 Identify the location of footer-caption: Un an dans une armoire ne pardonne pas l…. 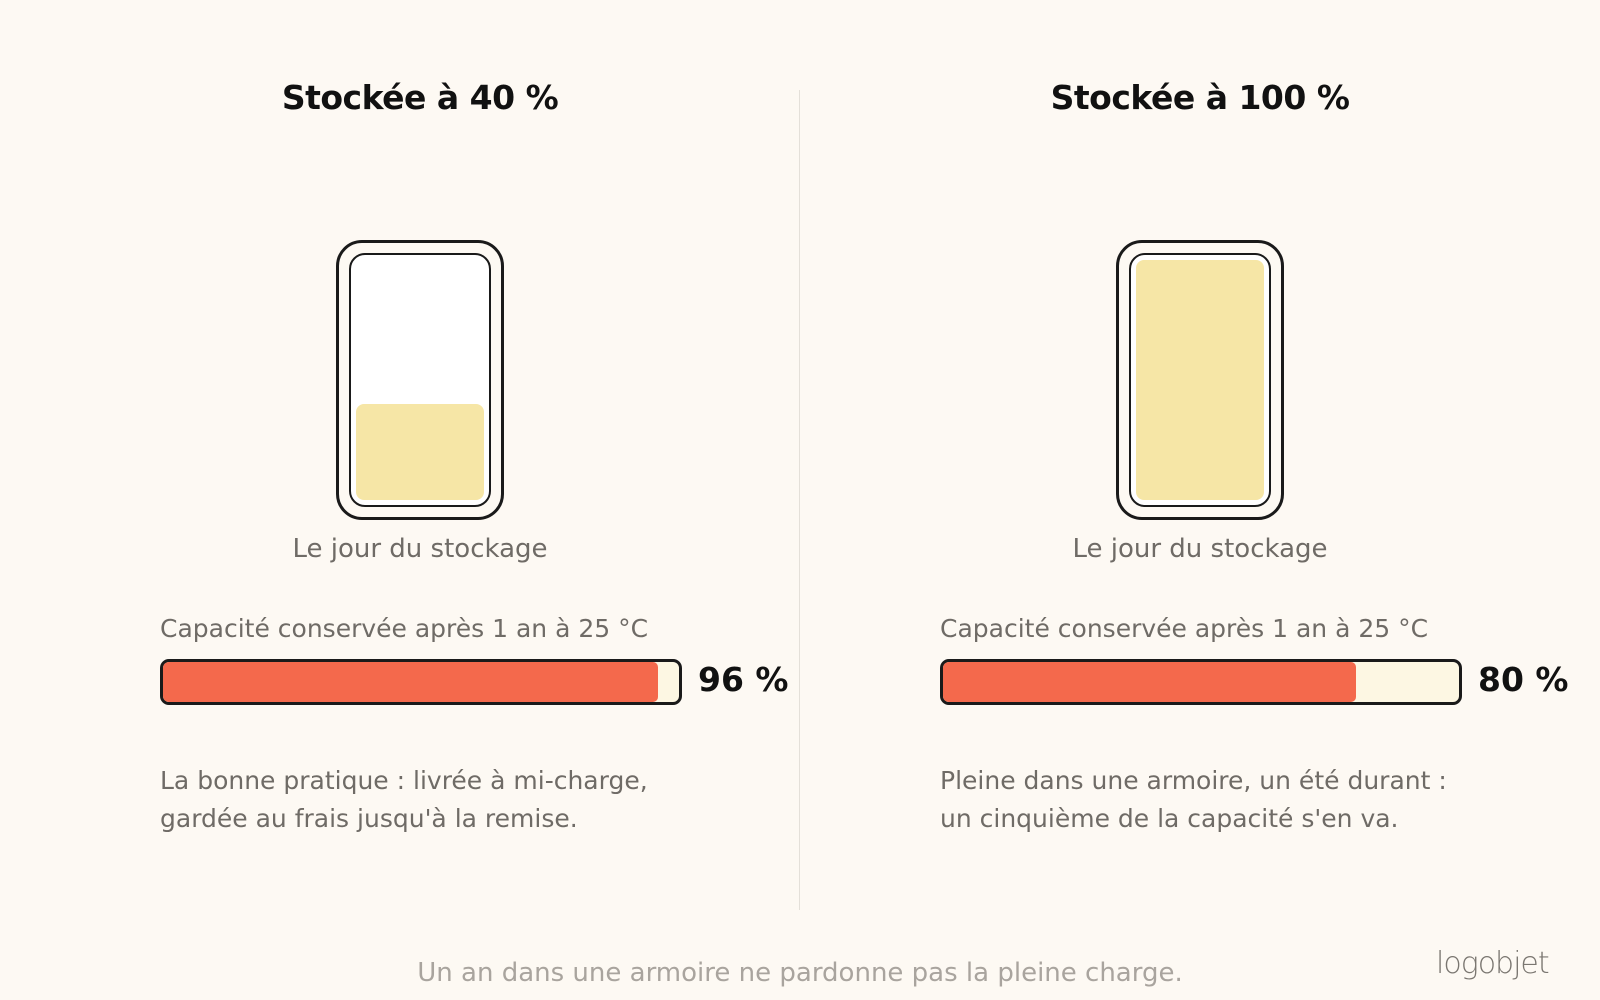
(800, 973).